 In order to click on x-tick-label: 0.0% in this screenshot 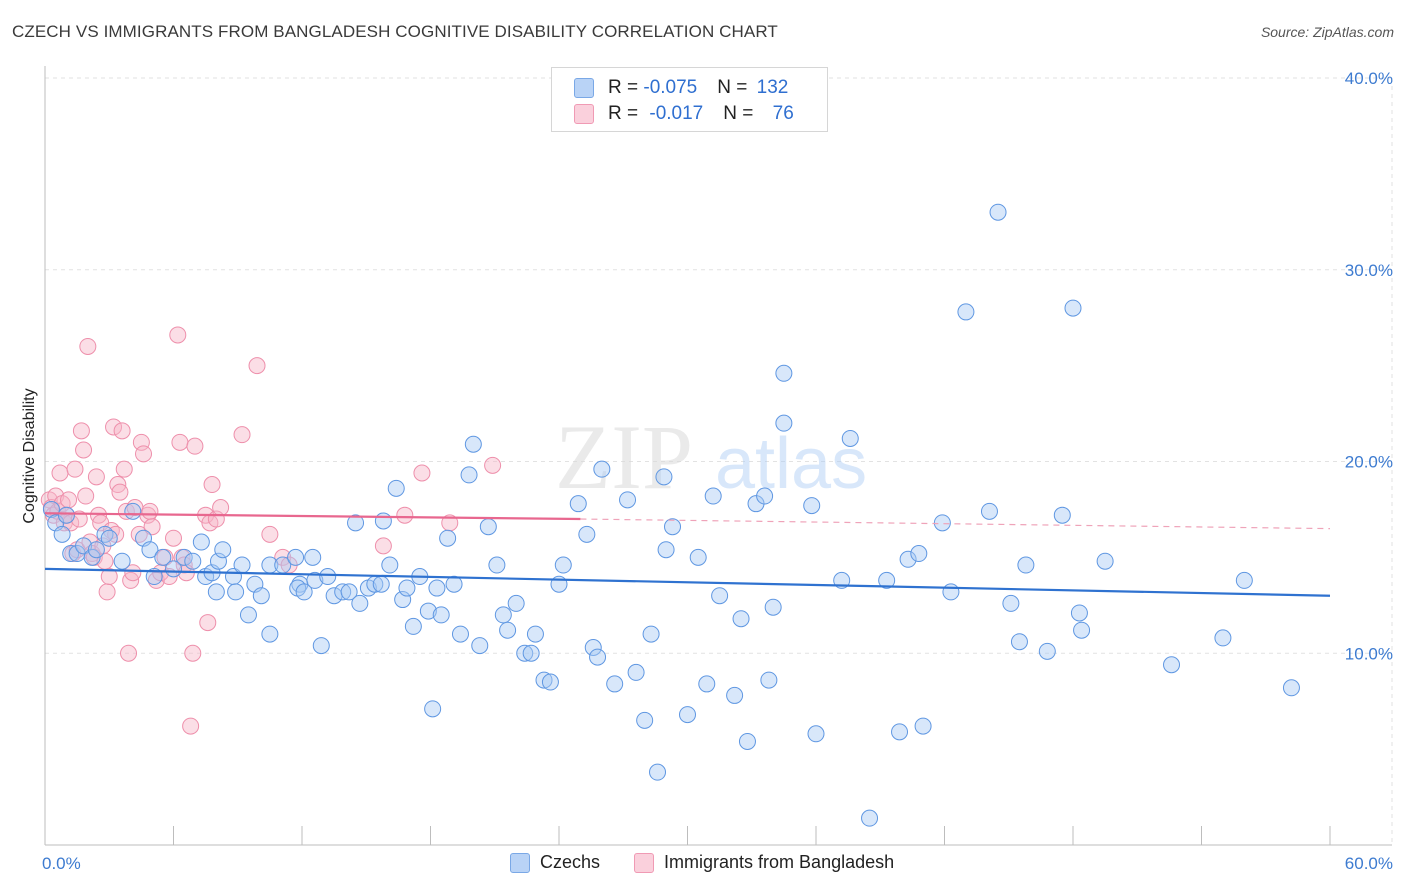, I will do `click(61, 863)`.